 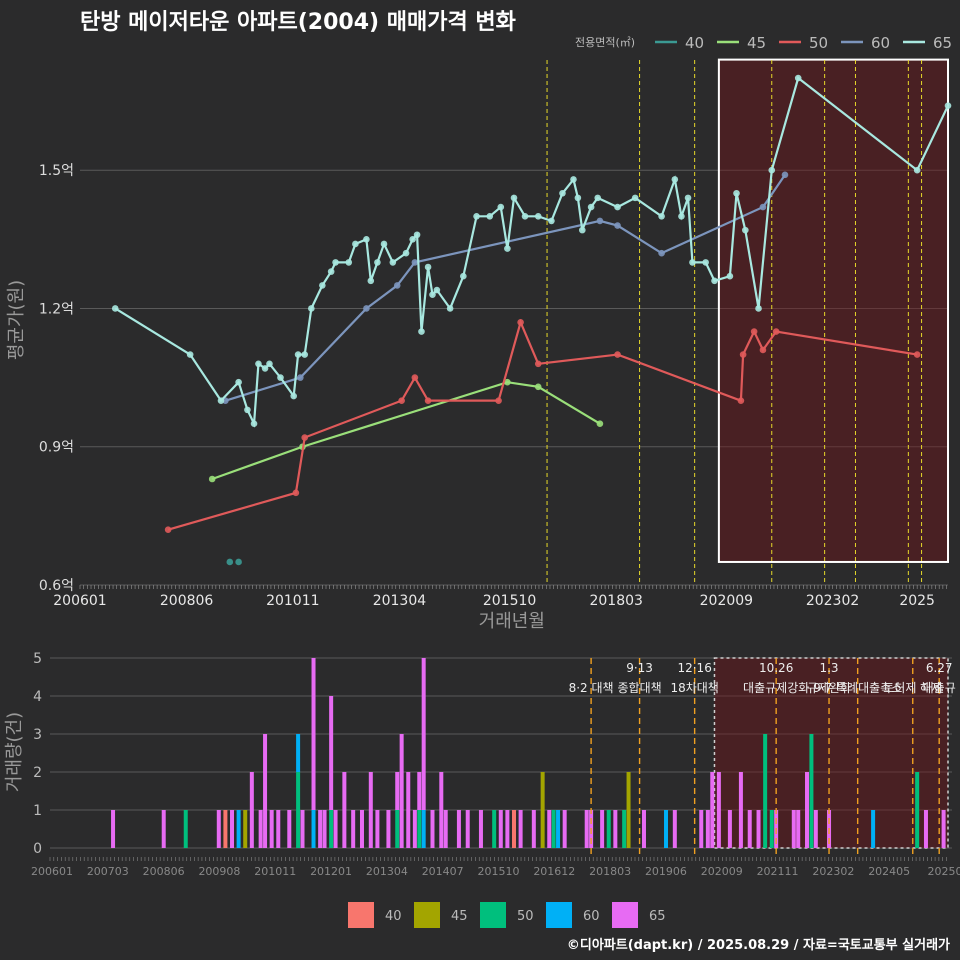 What do you see at coordinates (14, 752) in the screenshot?
I see `bar-y-axis-title: 거래량(건)` at bounding box center [14, 752].